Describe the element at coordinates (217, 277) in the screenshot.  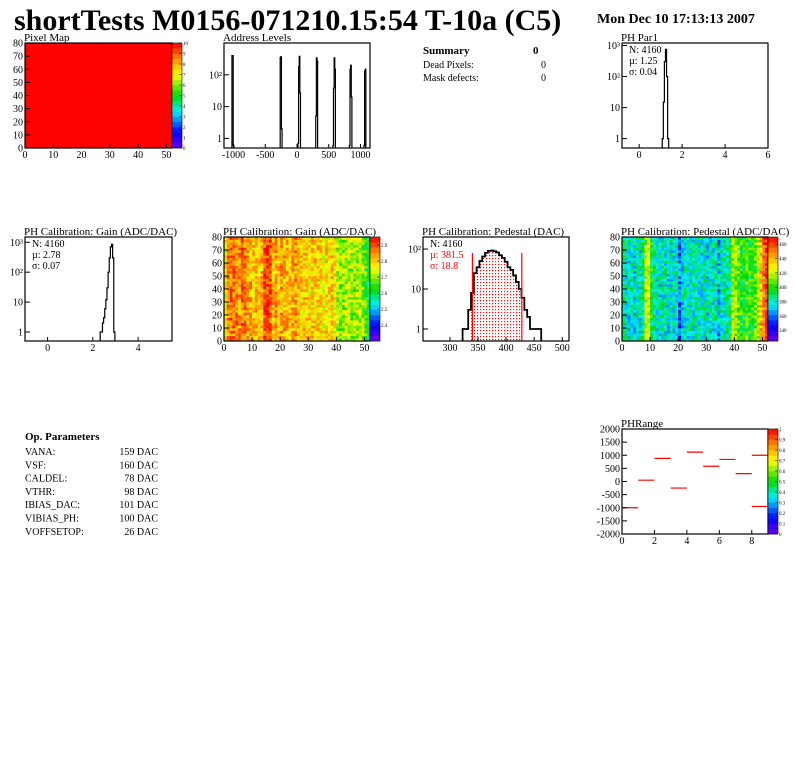
I see `y-tick-label: 50` at that location.